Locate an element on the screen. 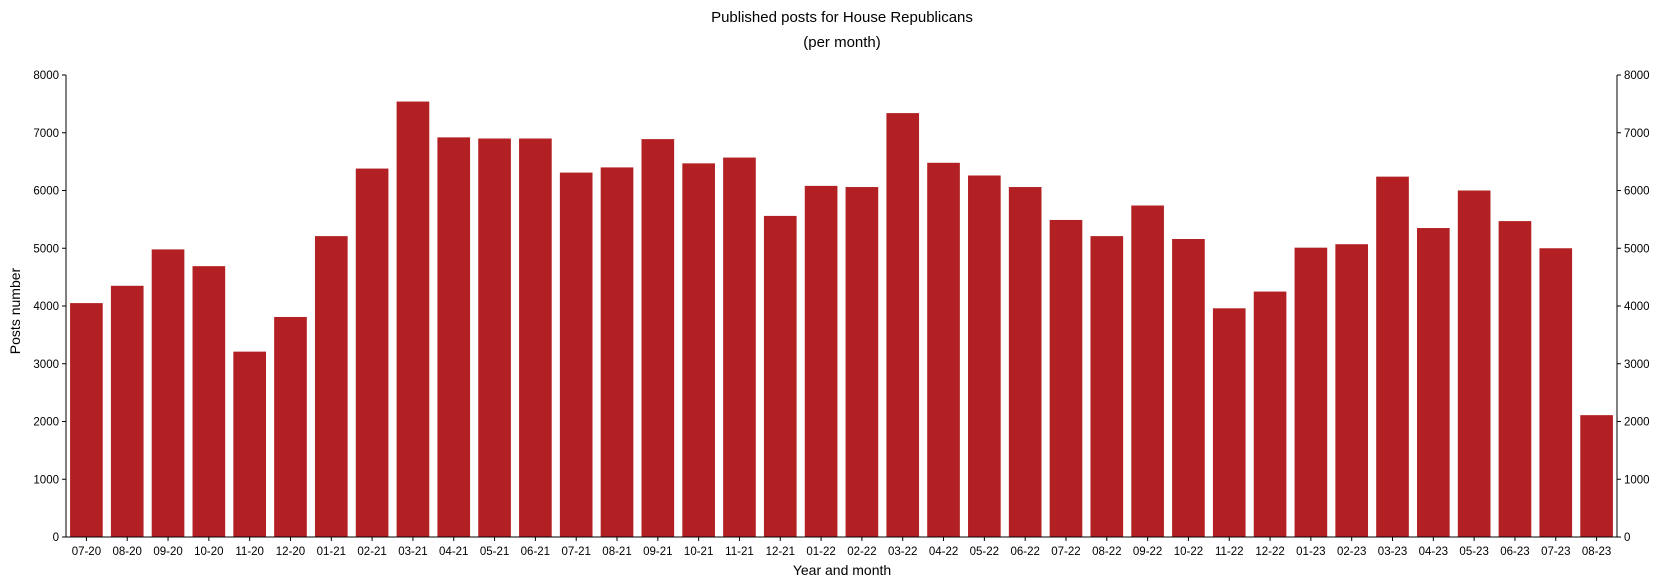  x-tick-label: 12-21 is located at coordinates (780, 552).